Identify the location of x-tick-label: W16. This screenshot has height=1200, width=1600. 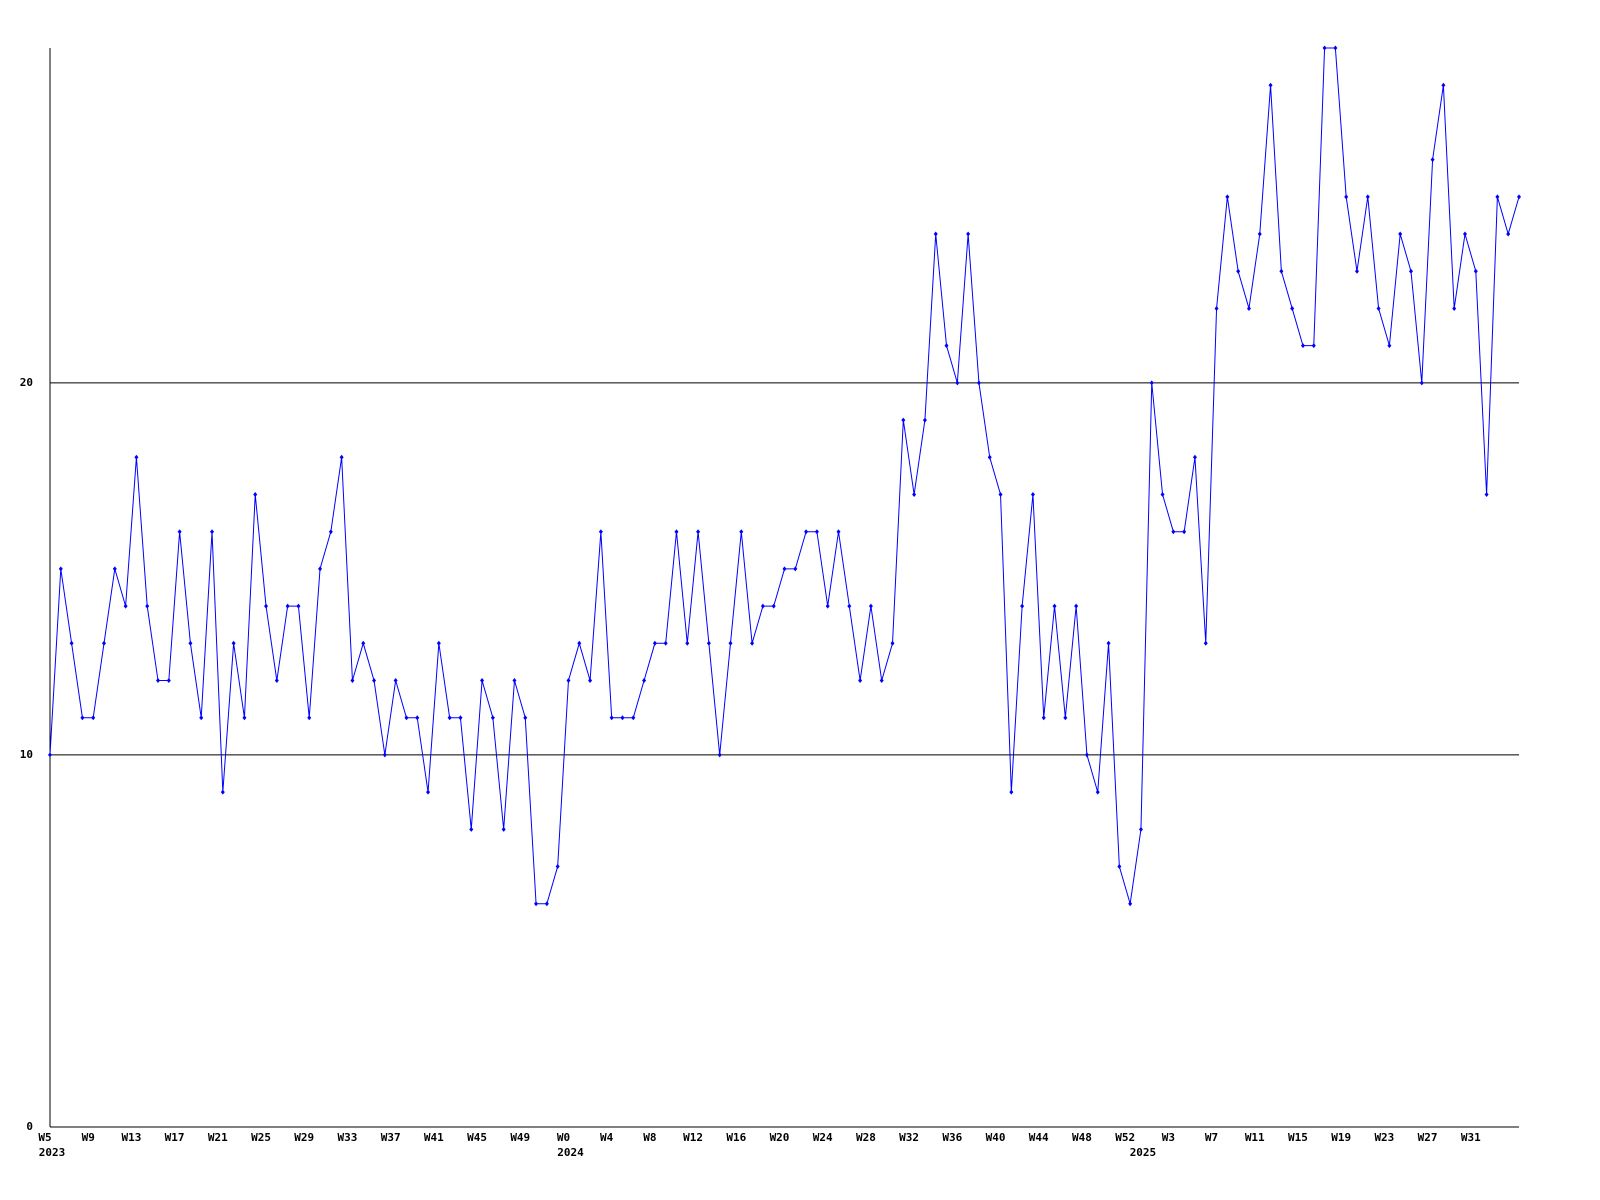
(736, 1137).